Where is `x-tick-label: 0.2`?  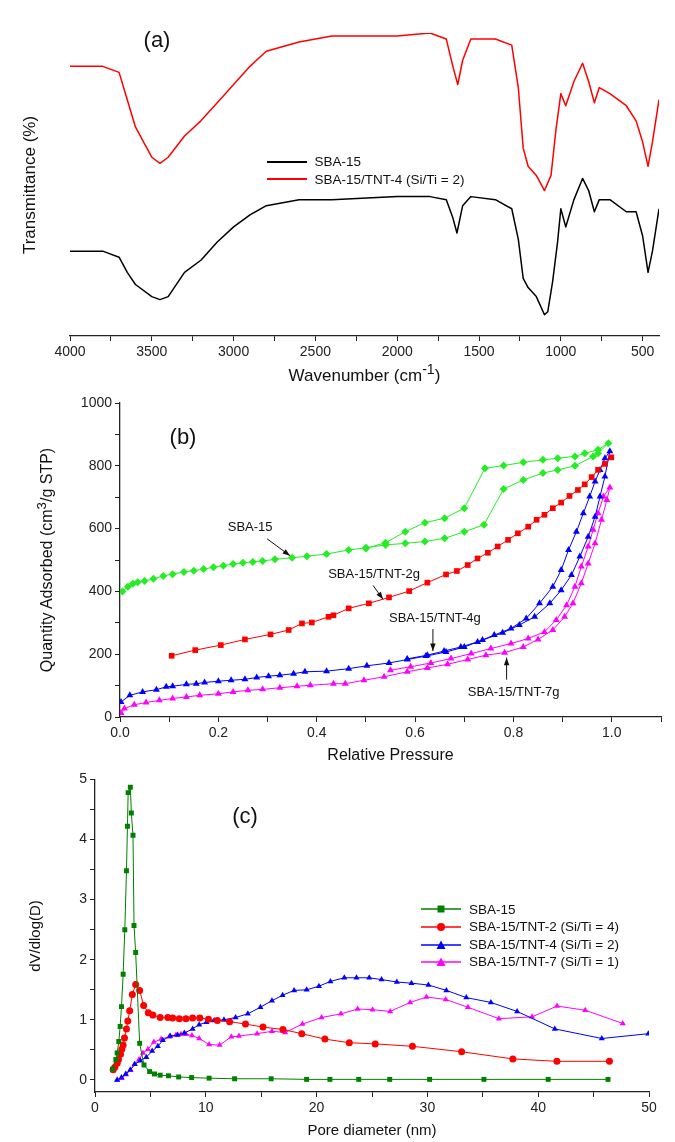
x-tick-label: 0.2 is located at coordinates (218, 732).